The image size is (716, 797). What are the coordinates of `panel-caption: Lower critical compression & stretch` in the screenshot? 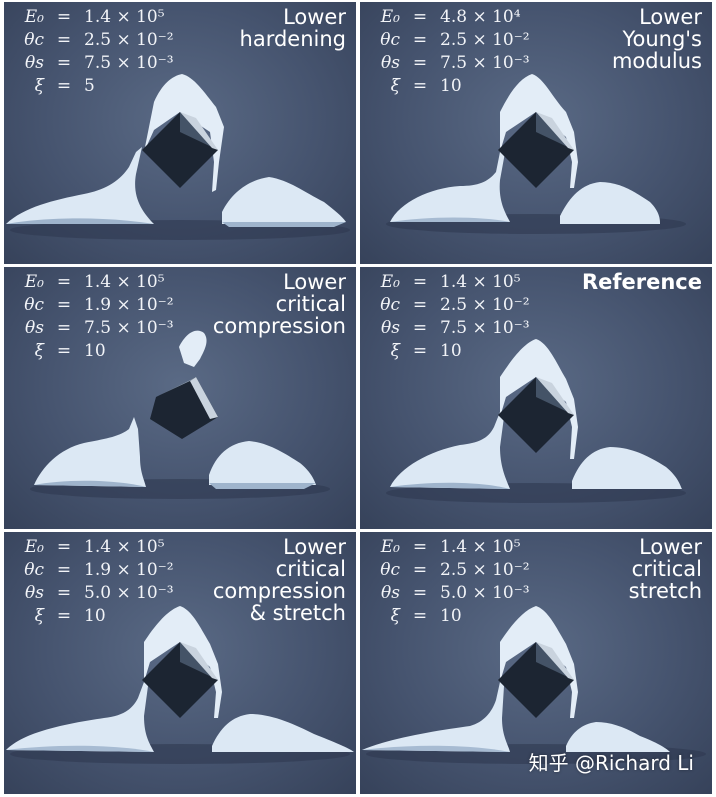 It's located at (279, 580).